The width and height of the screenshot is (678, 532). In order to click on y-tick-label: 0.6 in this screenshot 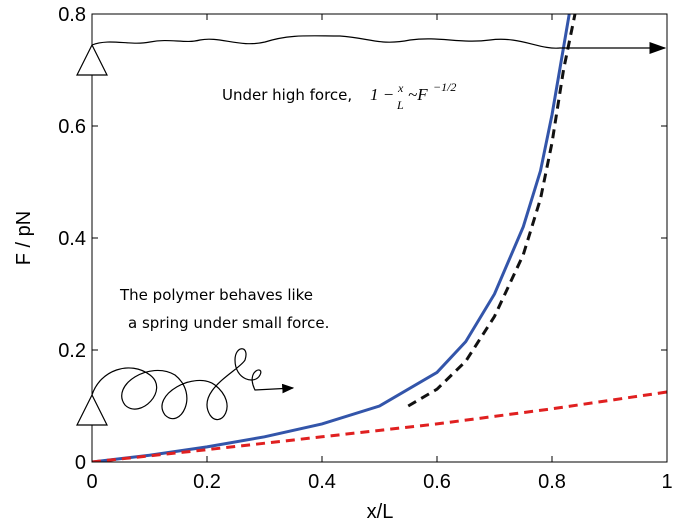, I will do `click(72, 127)`.